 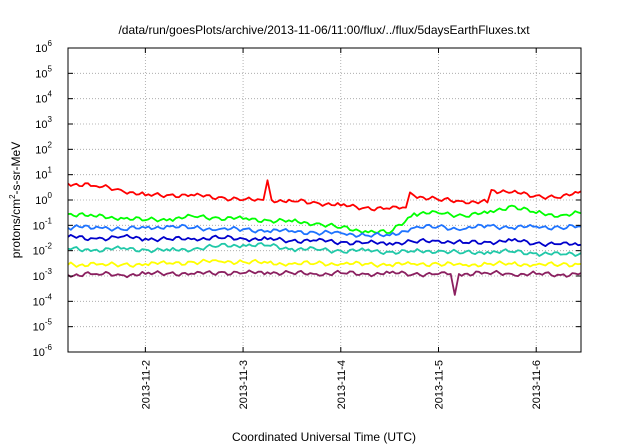 I want to click on x-tick-label: 2013-11-5, so click(x=440, y=384).